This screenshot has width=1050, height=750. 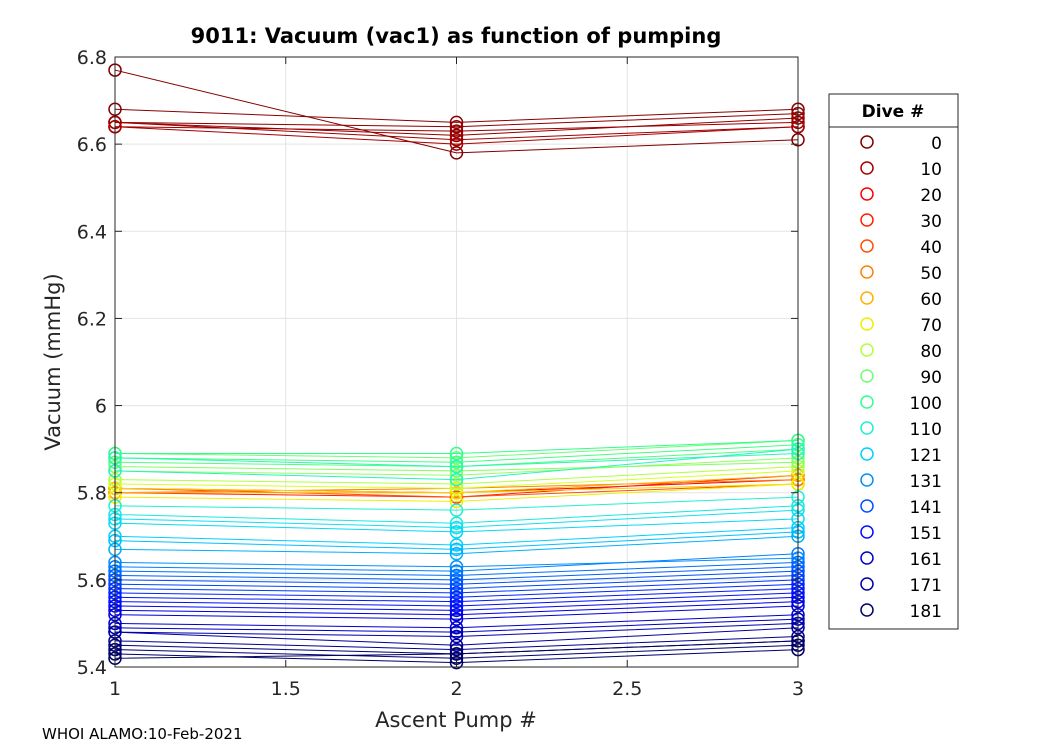 What do you see at coordinates (926, 534) in the screenshot?
I see `legend-label: 151` at bounding box center [926, 534].